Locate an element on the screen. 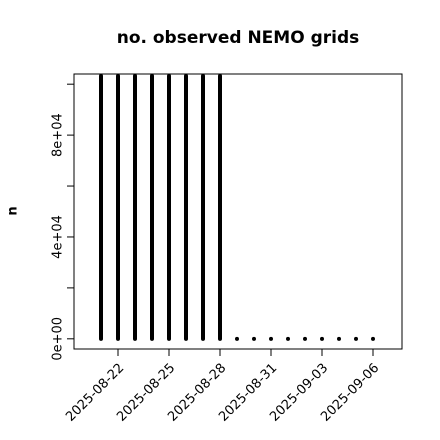 This screenshot has height=440, width=440. y-axis-label: n is located at coordinates (13, 210).